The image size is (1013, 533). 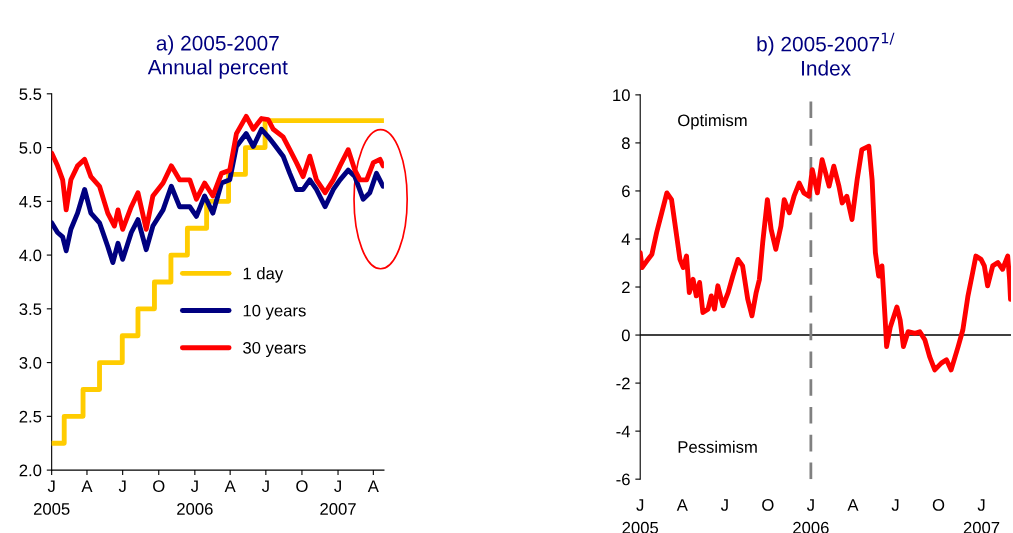 What do you see at coordinates (623, 479) in the screenshot?
I see `y-tick-label: -6` at bounding box center [623, 479].